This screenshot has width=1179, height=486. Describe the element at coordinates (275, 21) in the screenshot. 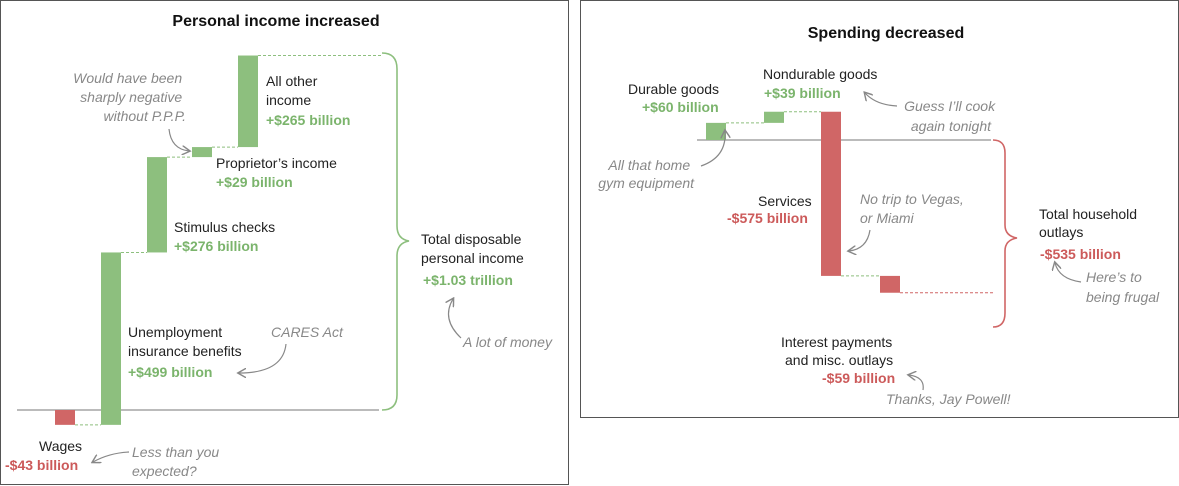

I see `income-chart-title: Personal income increased` at that location.